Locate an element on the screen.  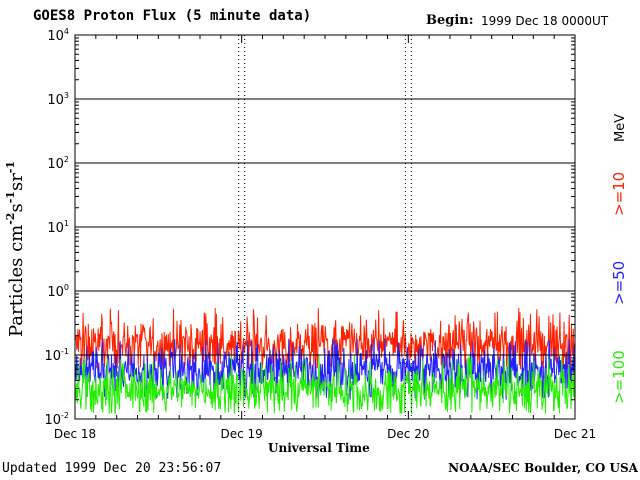
legend-ge100: >=100 is located at coordinates (619, 377).